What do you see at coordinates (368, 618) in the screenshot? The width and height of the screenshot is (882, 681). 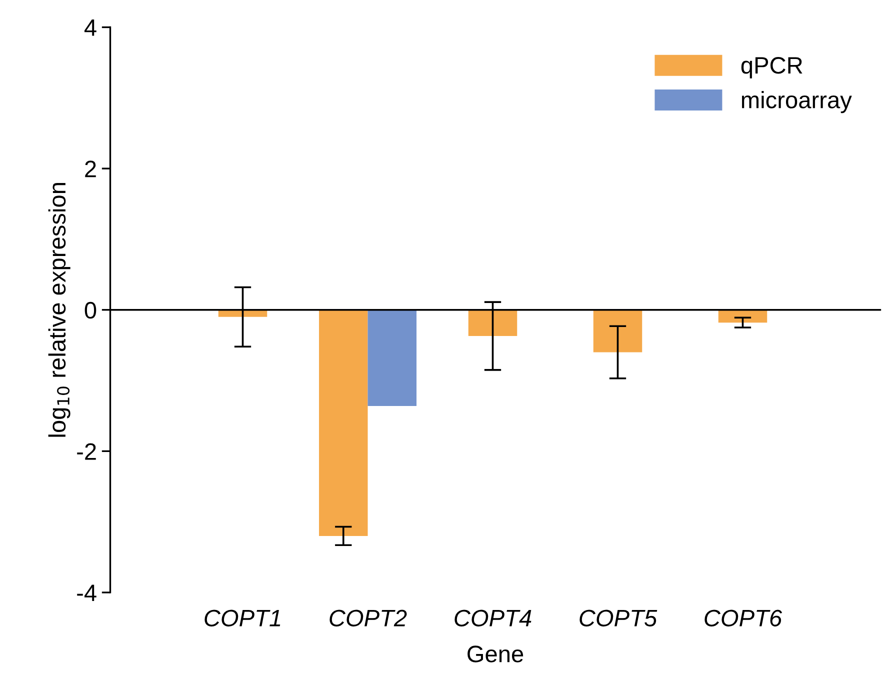 I see `x-tick-label: COPT2` at bounding box center [368, 618].